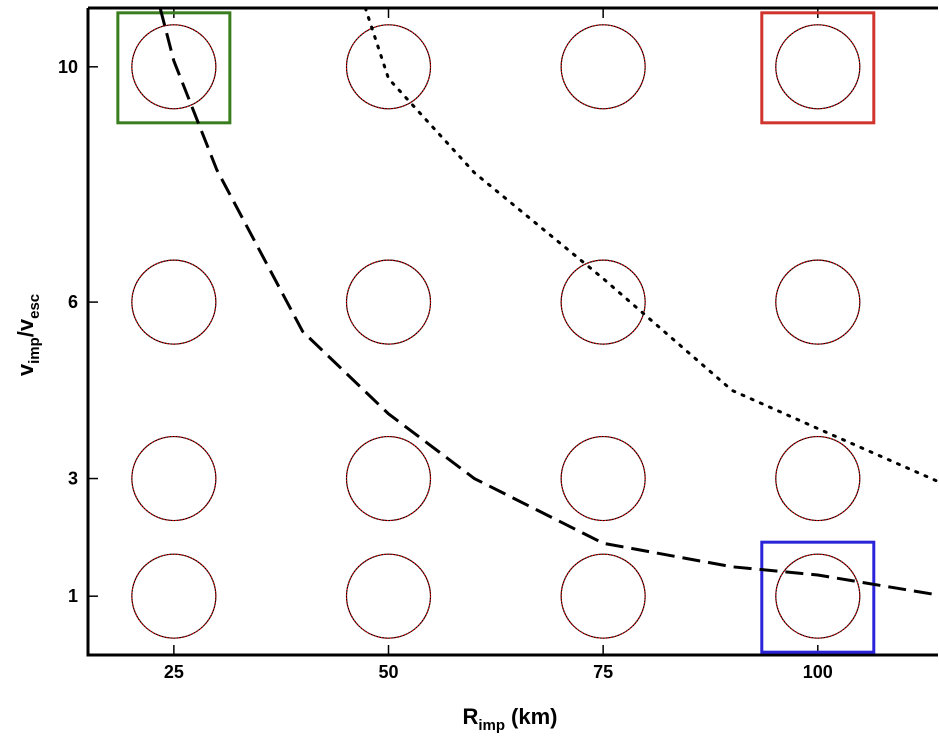  I want to click on y-label-main2: /v, so click(25, 327).